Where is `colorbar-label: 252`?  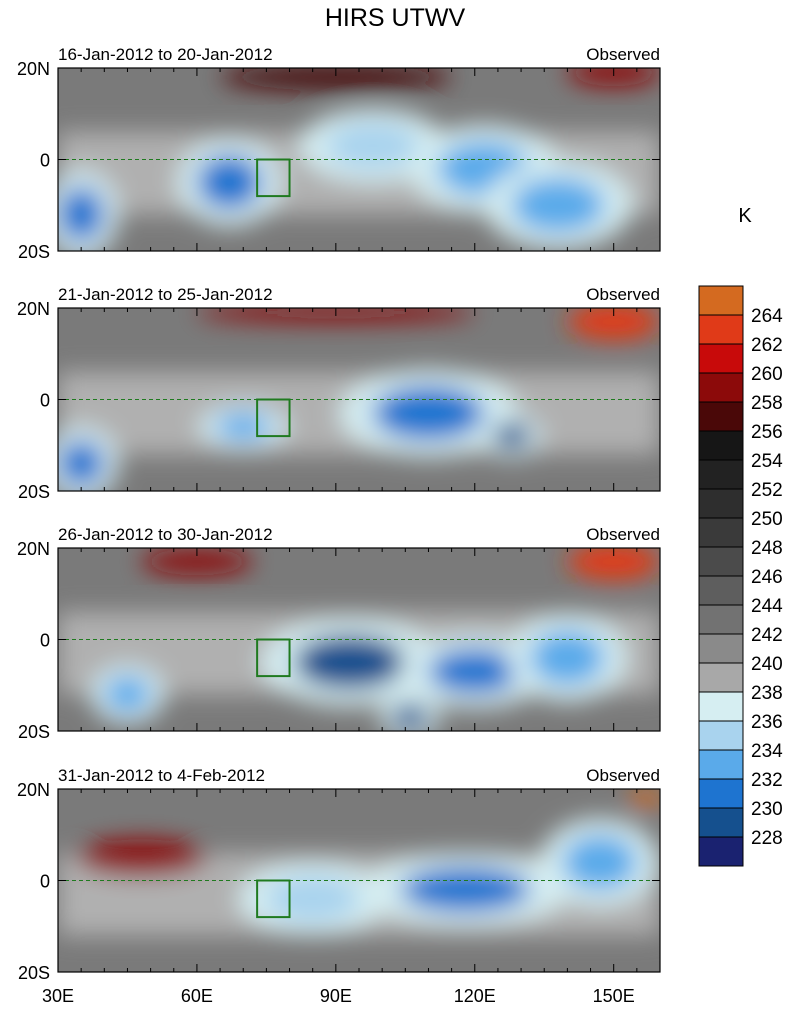 colorbar-label: 252 is located at coordinates (767, 490).